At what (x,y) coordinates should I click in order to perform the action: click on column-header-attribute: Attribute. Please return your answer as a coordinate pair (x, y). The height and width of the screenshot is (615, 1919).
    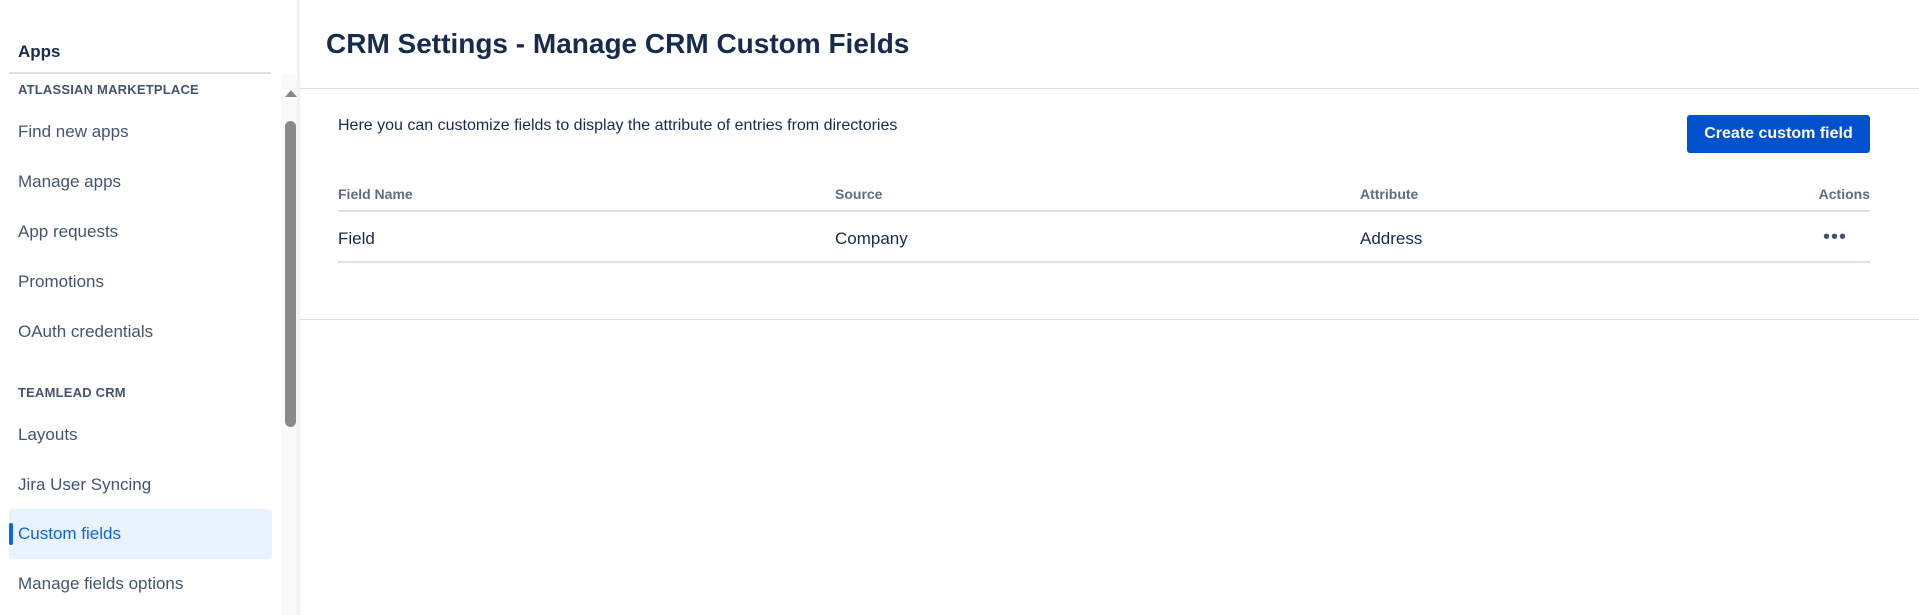
    Looking at the image, I should click on (1389, 194).